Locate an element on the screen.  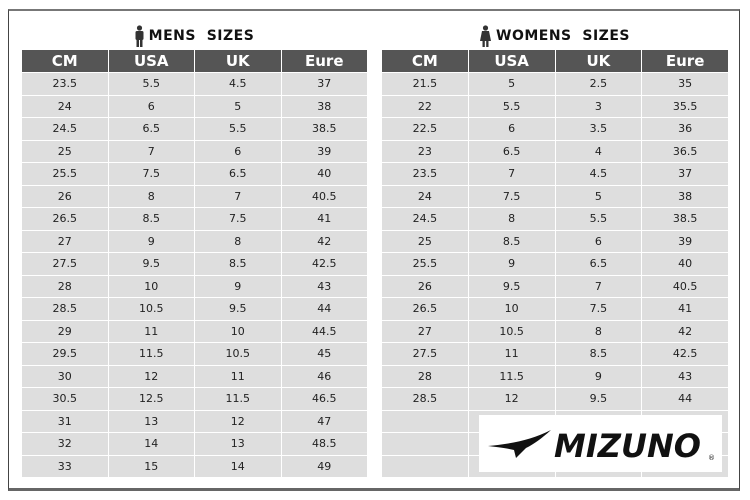
table-cell: 7 is located at coordinates (598, 286).